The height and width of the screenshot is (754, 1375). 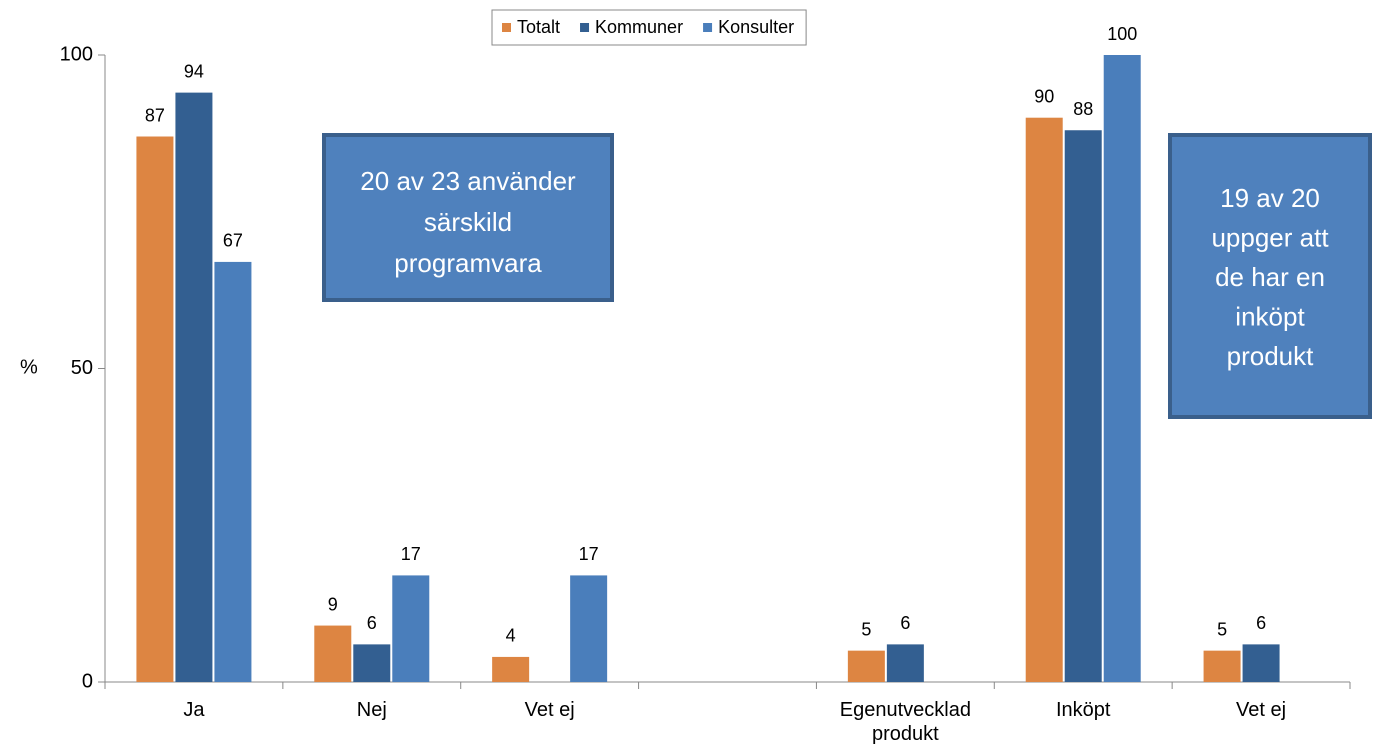 What do you see at coordinates (468, 222) in the screenshot?
I see `annotation-text: särskild` at bounding box center [468, 222].